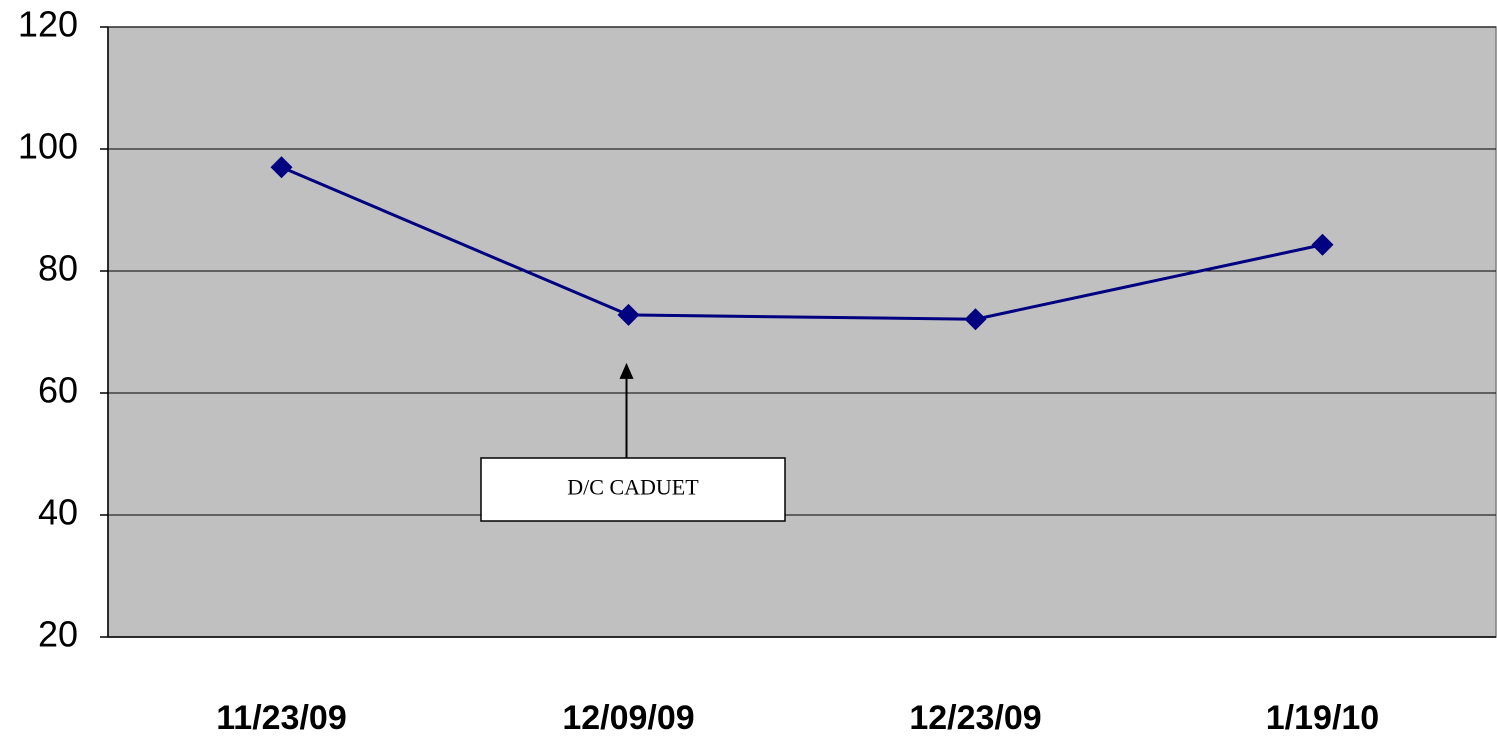 This screenshot has width=1497, height=741. Describe the element at coordinates (48, 146) in the screenshot. I see `y-tick-label: 100` at that location.